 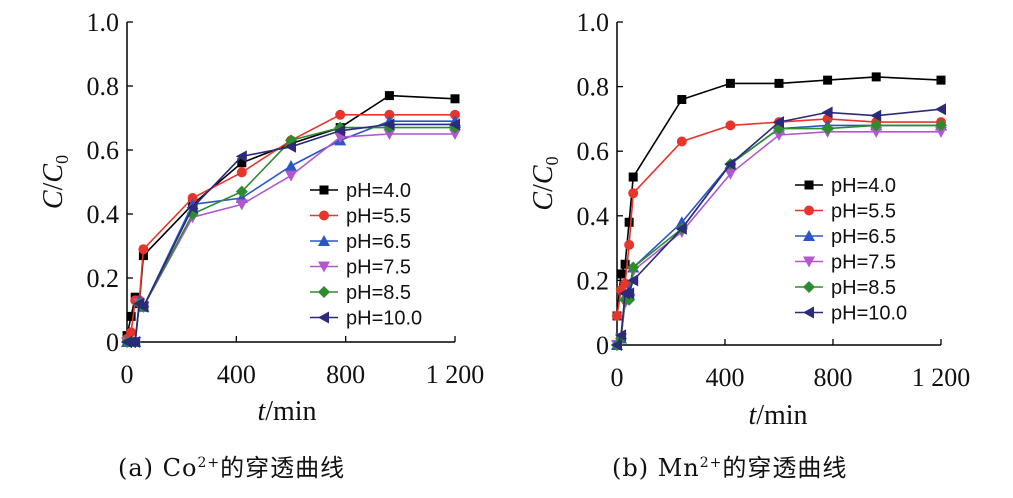 What do you see at coordinates (158, 468) in the screenshot?
I see `caption-a-prefix: (a) Co` at bounding box center [158, 468].